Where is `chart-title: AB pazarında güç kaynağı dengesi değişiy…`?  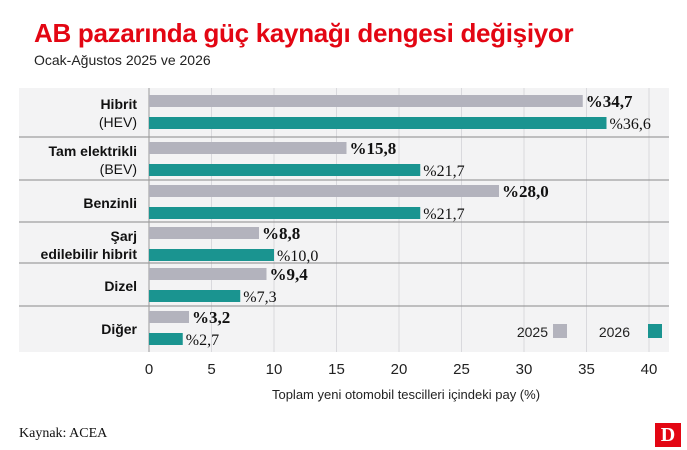
chart-title: AB pazarında güç kaynağı dengesi değişiy… is located at coordinates (304, 33).